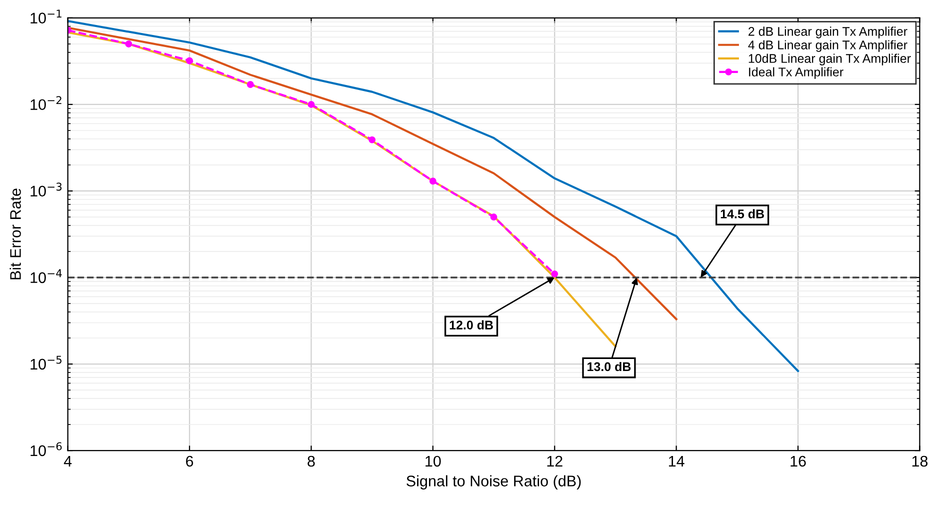  I want to click on annotation: 12.0 dB, so click(471, 325).